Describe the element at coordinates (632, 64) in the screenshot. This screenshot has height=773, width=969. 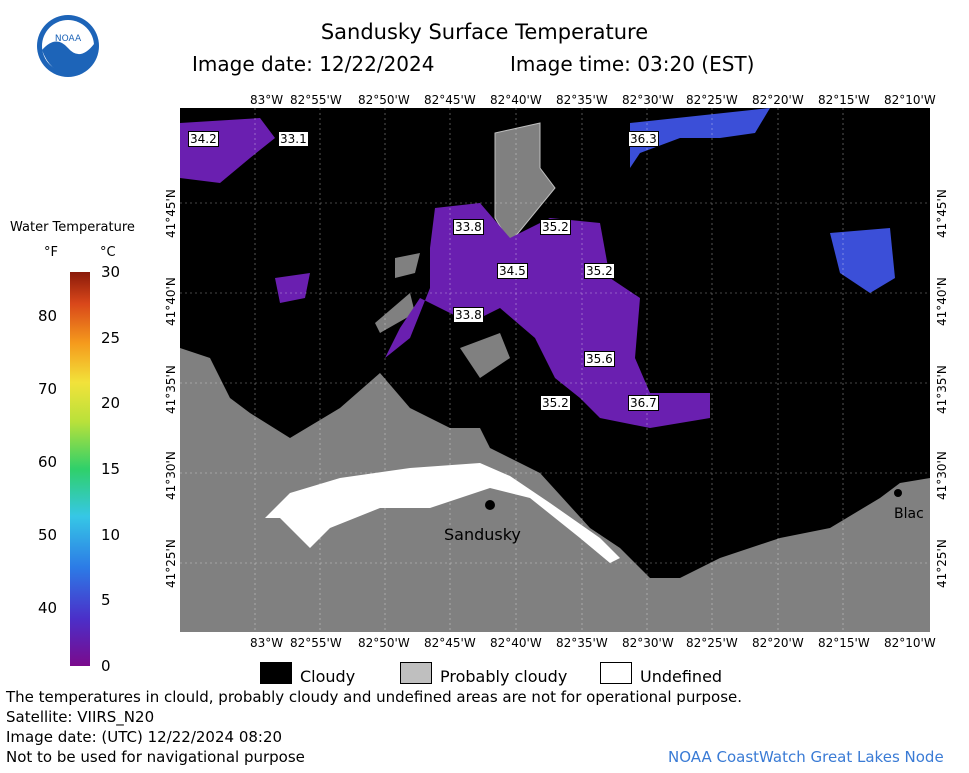
I see `image-time: Image time: 03:20 (EST)` at that location.